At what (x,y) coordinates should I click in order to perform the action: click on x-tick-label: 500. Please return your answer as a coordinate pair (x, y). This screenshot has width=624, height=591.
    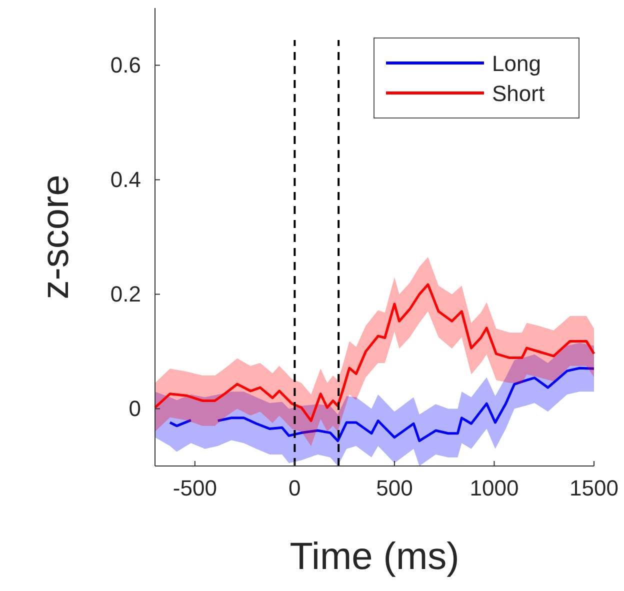
    Looking at the image, I should click on (394, 488).